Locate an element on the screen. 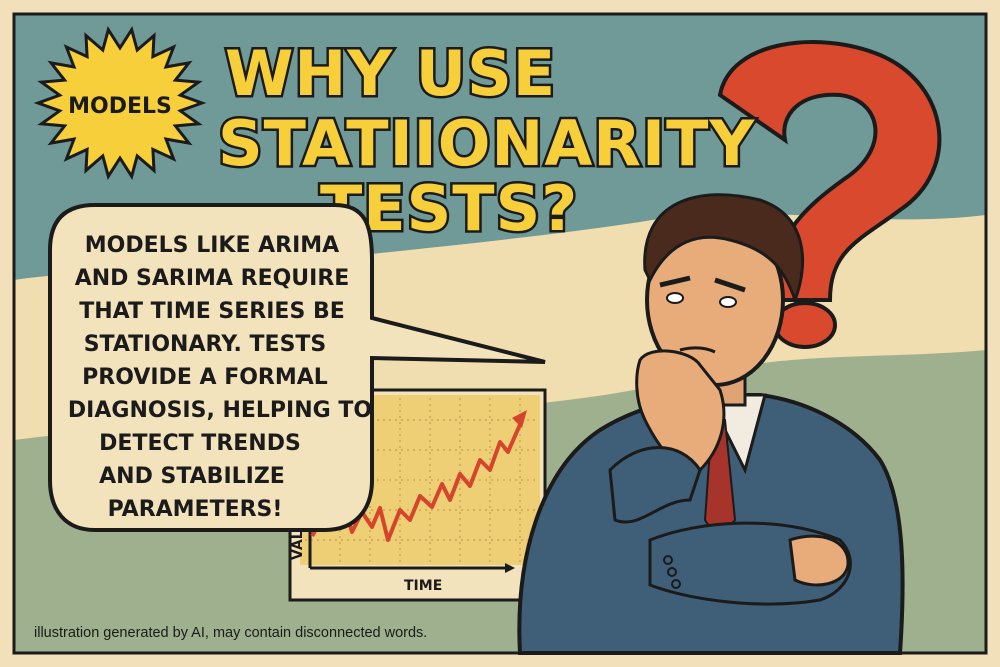  bubble-line: MODELS LIKE ARIMA is located at coordinates (212, 245).